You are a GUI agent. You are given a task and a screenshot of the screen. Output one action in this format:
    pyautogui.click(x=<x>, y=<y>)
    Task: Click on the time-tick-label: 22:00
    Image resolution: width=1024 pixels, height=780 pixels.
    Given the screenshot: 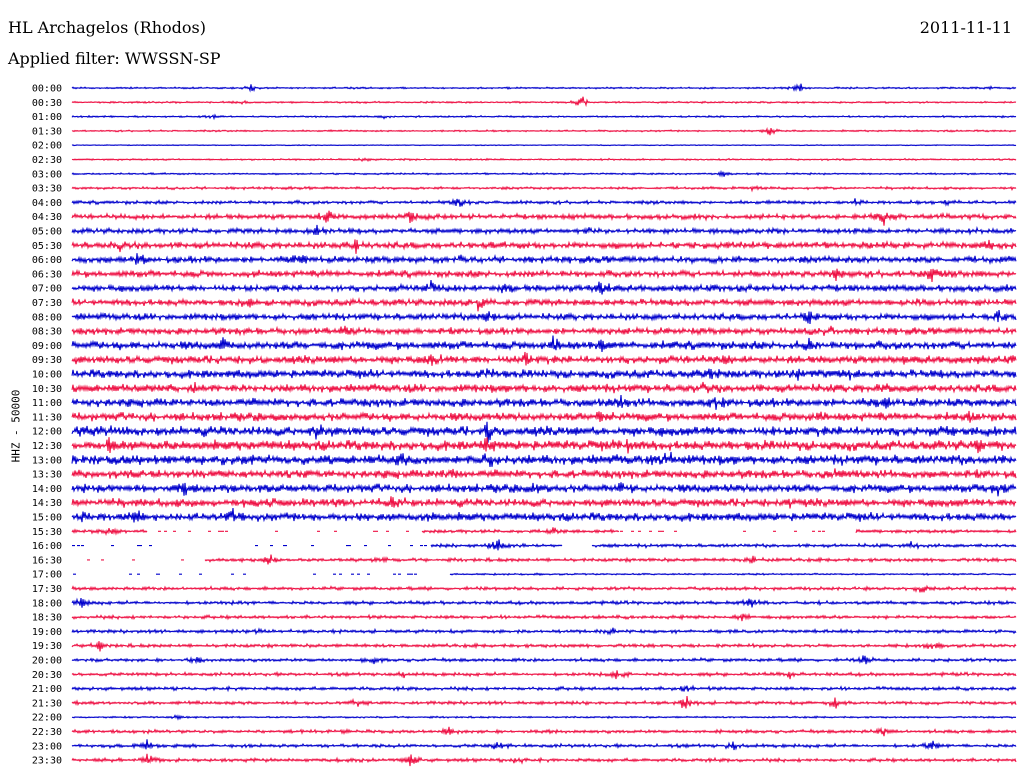 What is the action you would take?
    pyautogui.click(x=47, y=718)
    